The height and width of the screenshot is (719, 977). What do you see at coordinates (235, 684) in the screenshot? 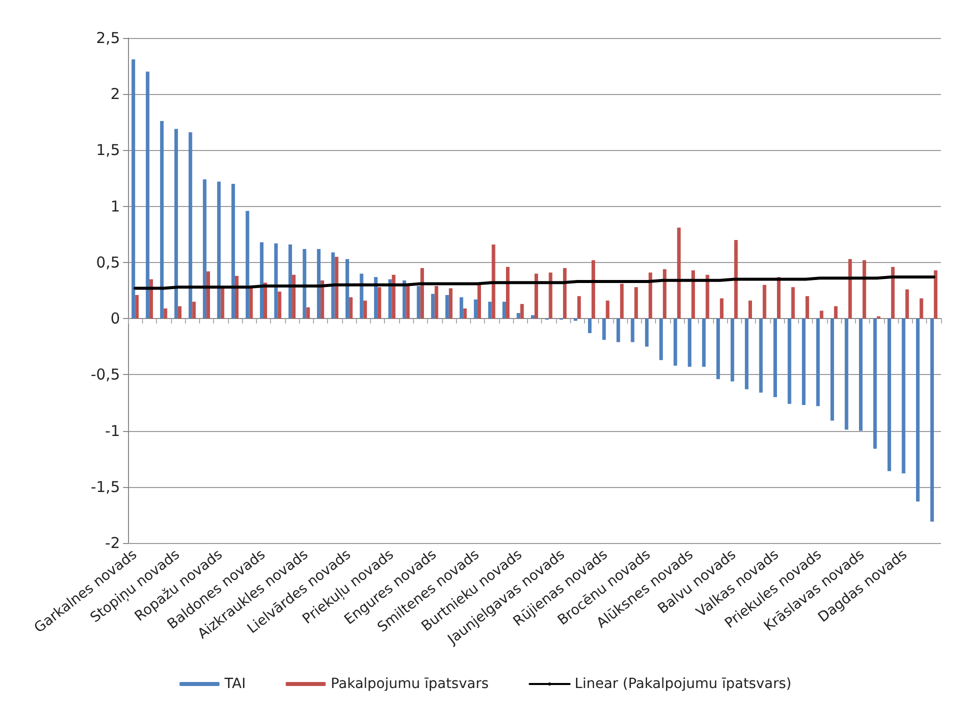
I see `legend-label: TAI` at bounding box center [235, 684].